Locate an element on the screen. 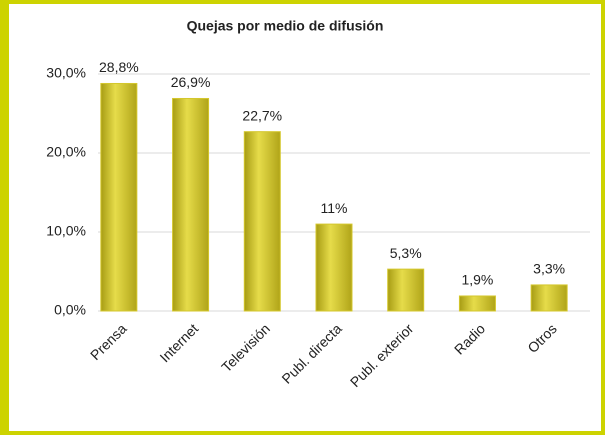  x-tick-label: Otros is located at coordinates (542, 338).